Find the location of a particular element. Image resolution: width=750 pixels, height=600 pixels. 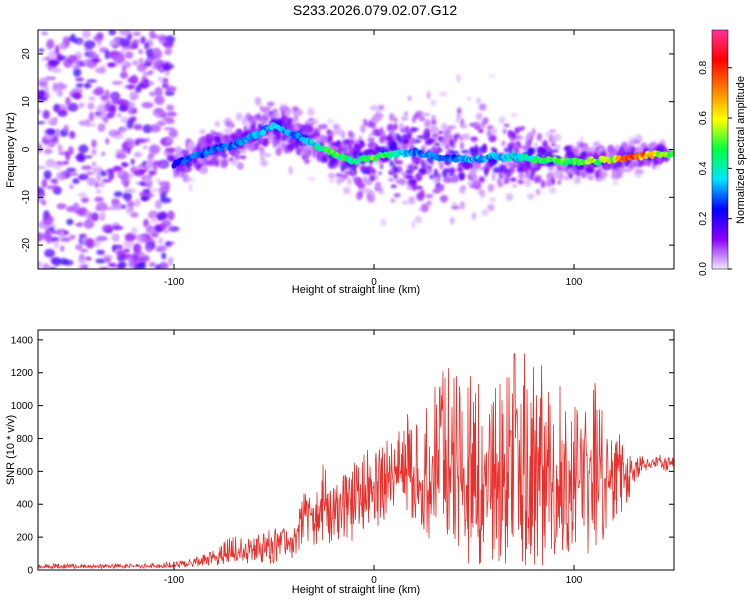

spectrogram-y-tick-label: -10 is located at coordinates (26, 197).